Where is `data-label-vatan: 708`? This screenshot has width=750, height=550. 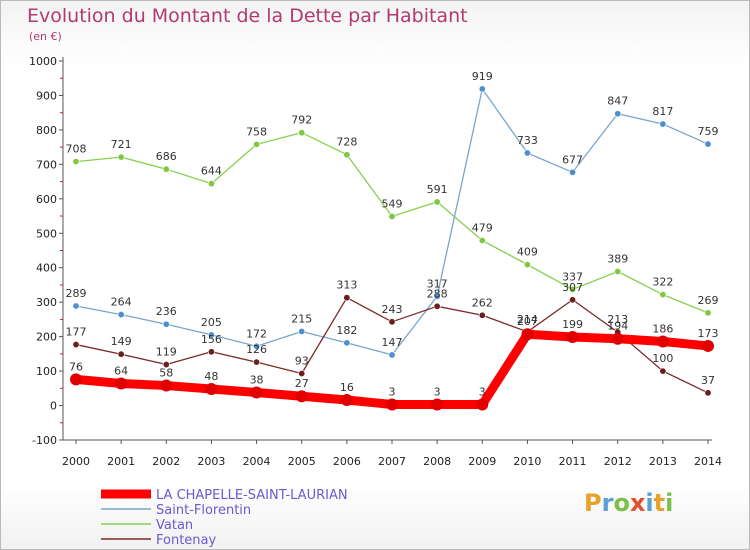
data-label-vatan: 708 is located at coordinates (76, 149).